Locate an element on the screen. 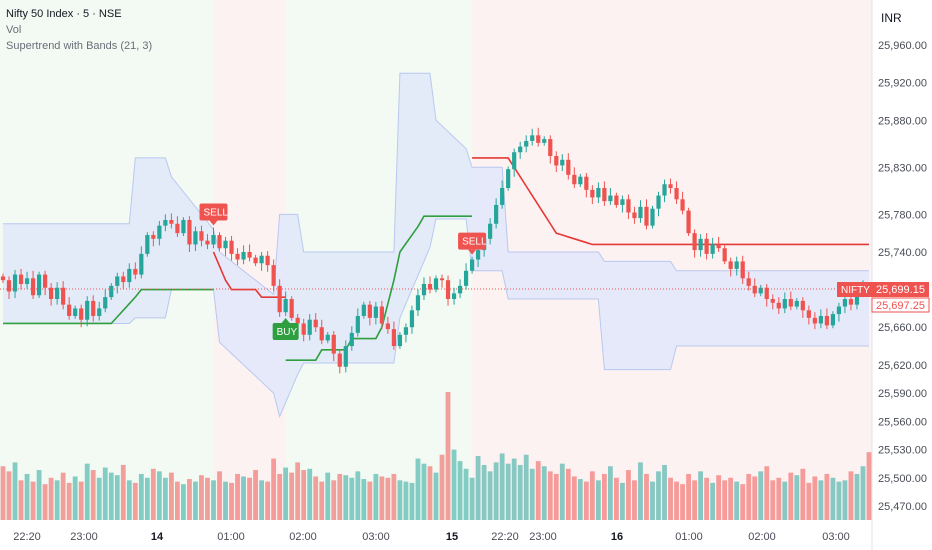  vol-legend: Vol is located at coordinates (14, 30).